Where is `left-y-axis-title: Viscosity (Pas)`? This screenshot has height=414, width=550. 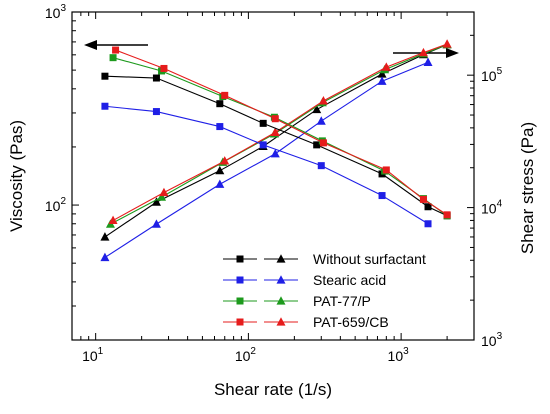
left-y-axis-title: Viscosity (Pas) is located at coordinates (16, 176).